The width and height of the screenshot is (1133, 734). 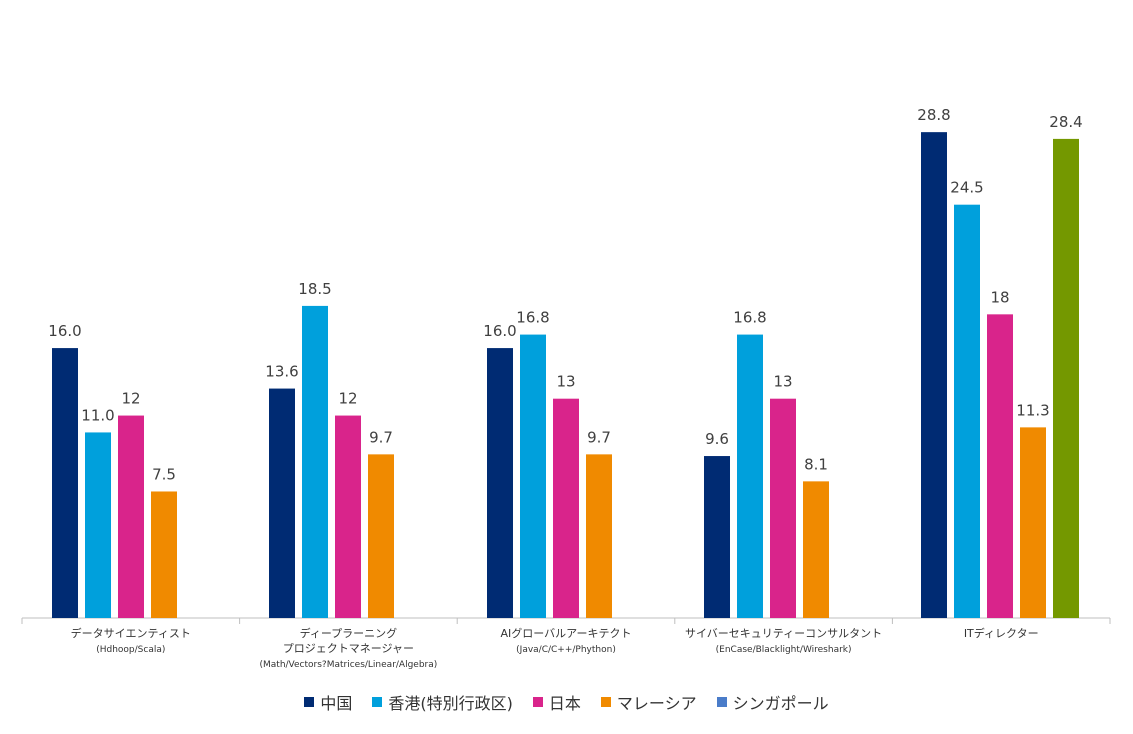 What do you see at coordinates (1065, 122) in the screenshot?
I see `data-label: 28.4` at bounding box center [1065, 122].